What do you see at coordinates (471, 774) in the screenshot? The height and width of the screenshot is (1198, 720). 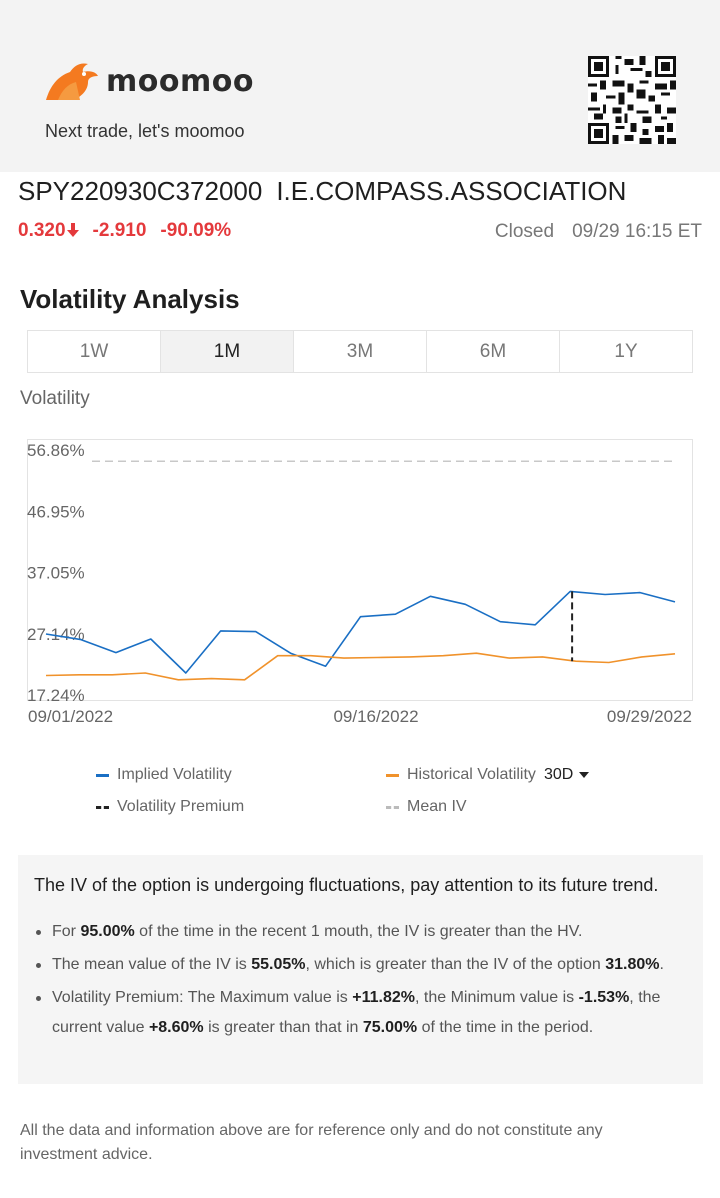 I see `legend-label-historical: Historical Volatility` at bounding box center [471, 774].